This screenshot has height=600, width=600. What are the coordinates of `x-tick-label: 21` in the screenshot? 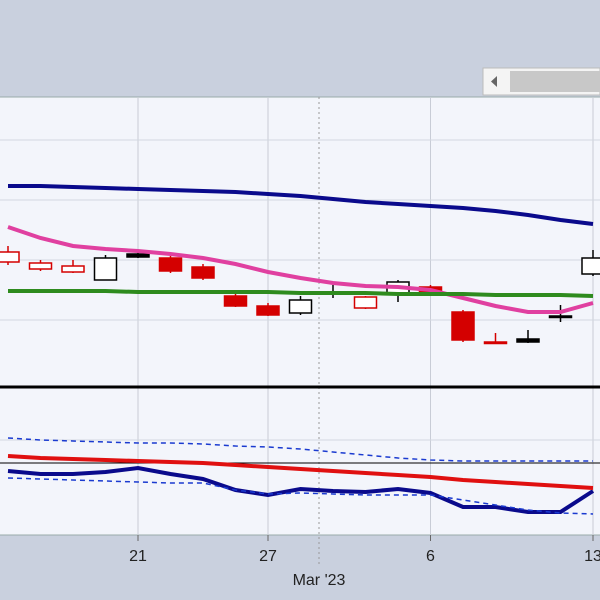 It's located at (138, 556).